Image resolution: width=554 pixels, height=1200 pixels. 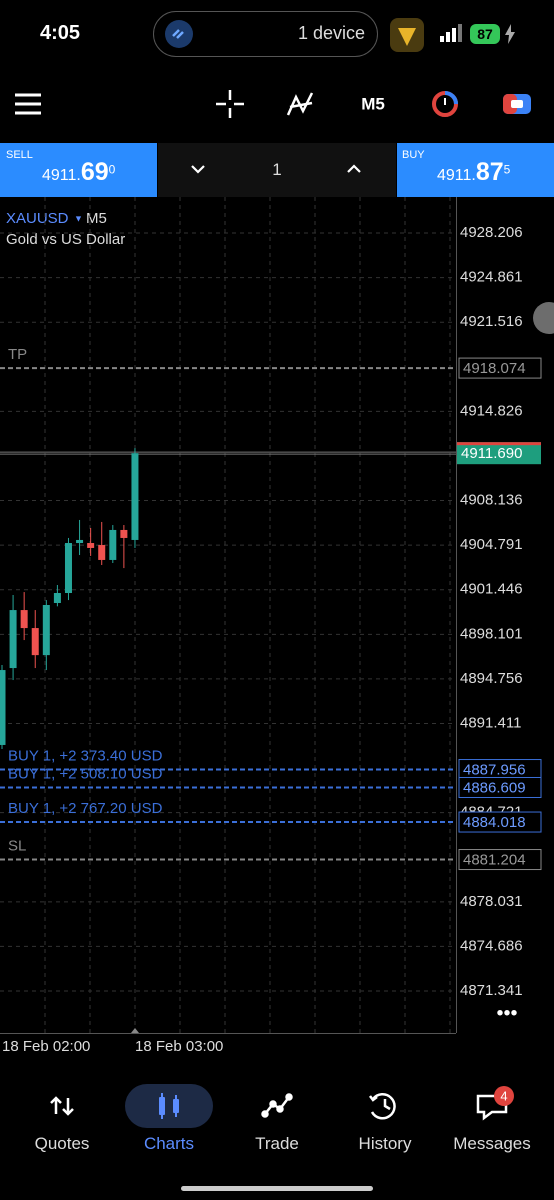 I want to click on tp-price: 4918.074, so click(x=494, y=368).